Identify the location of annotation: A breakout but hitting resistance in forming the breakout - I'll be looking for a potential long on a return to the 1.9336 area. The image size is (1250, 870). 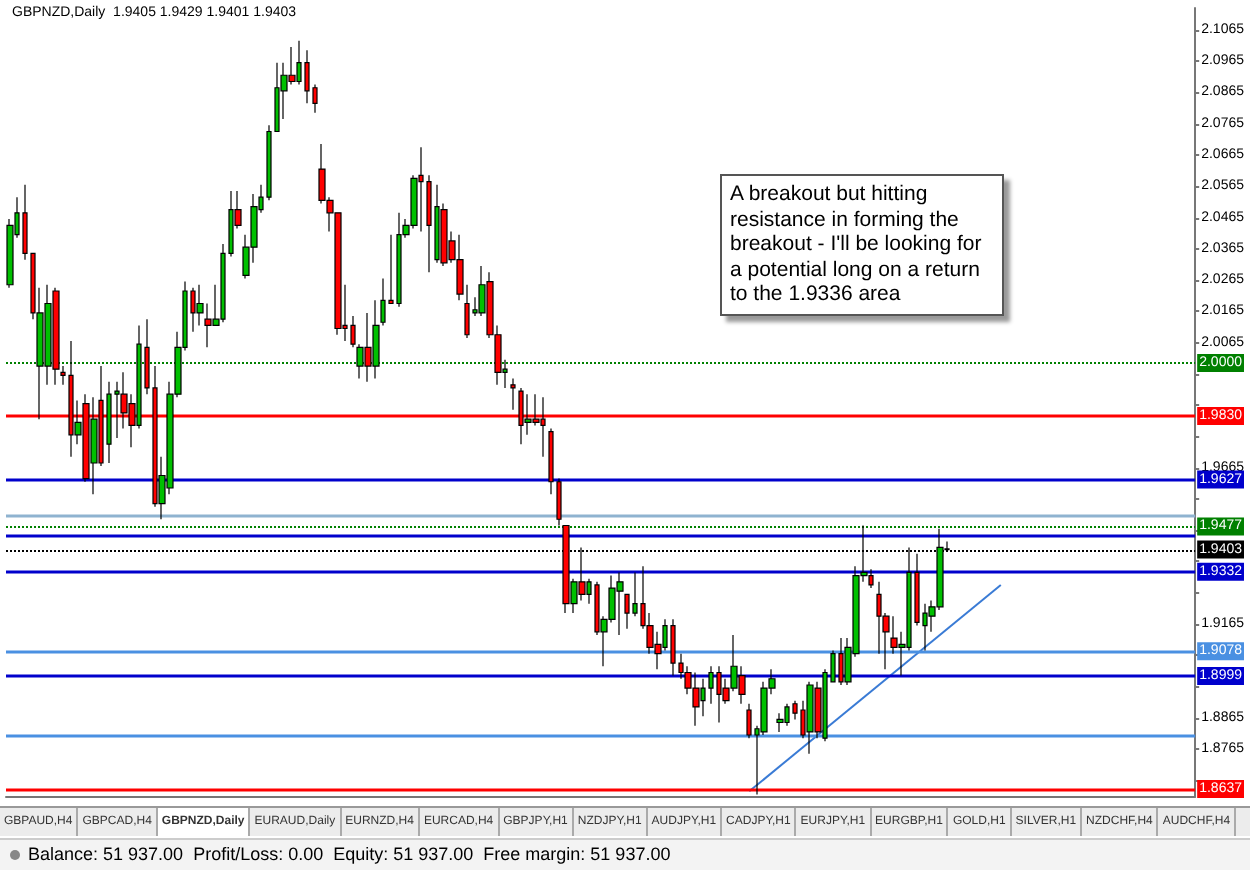
(862, 244).